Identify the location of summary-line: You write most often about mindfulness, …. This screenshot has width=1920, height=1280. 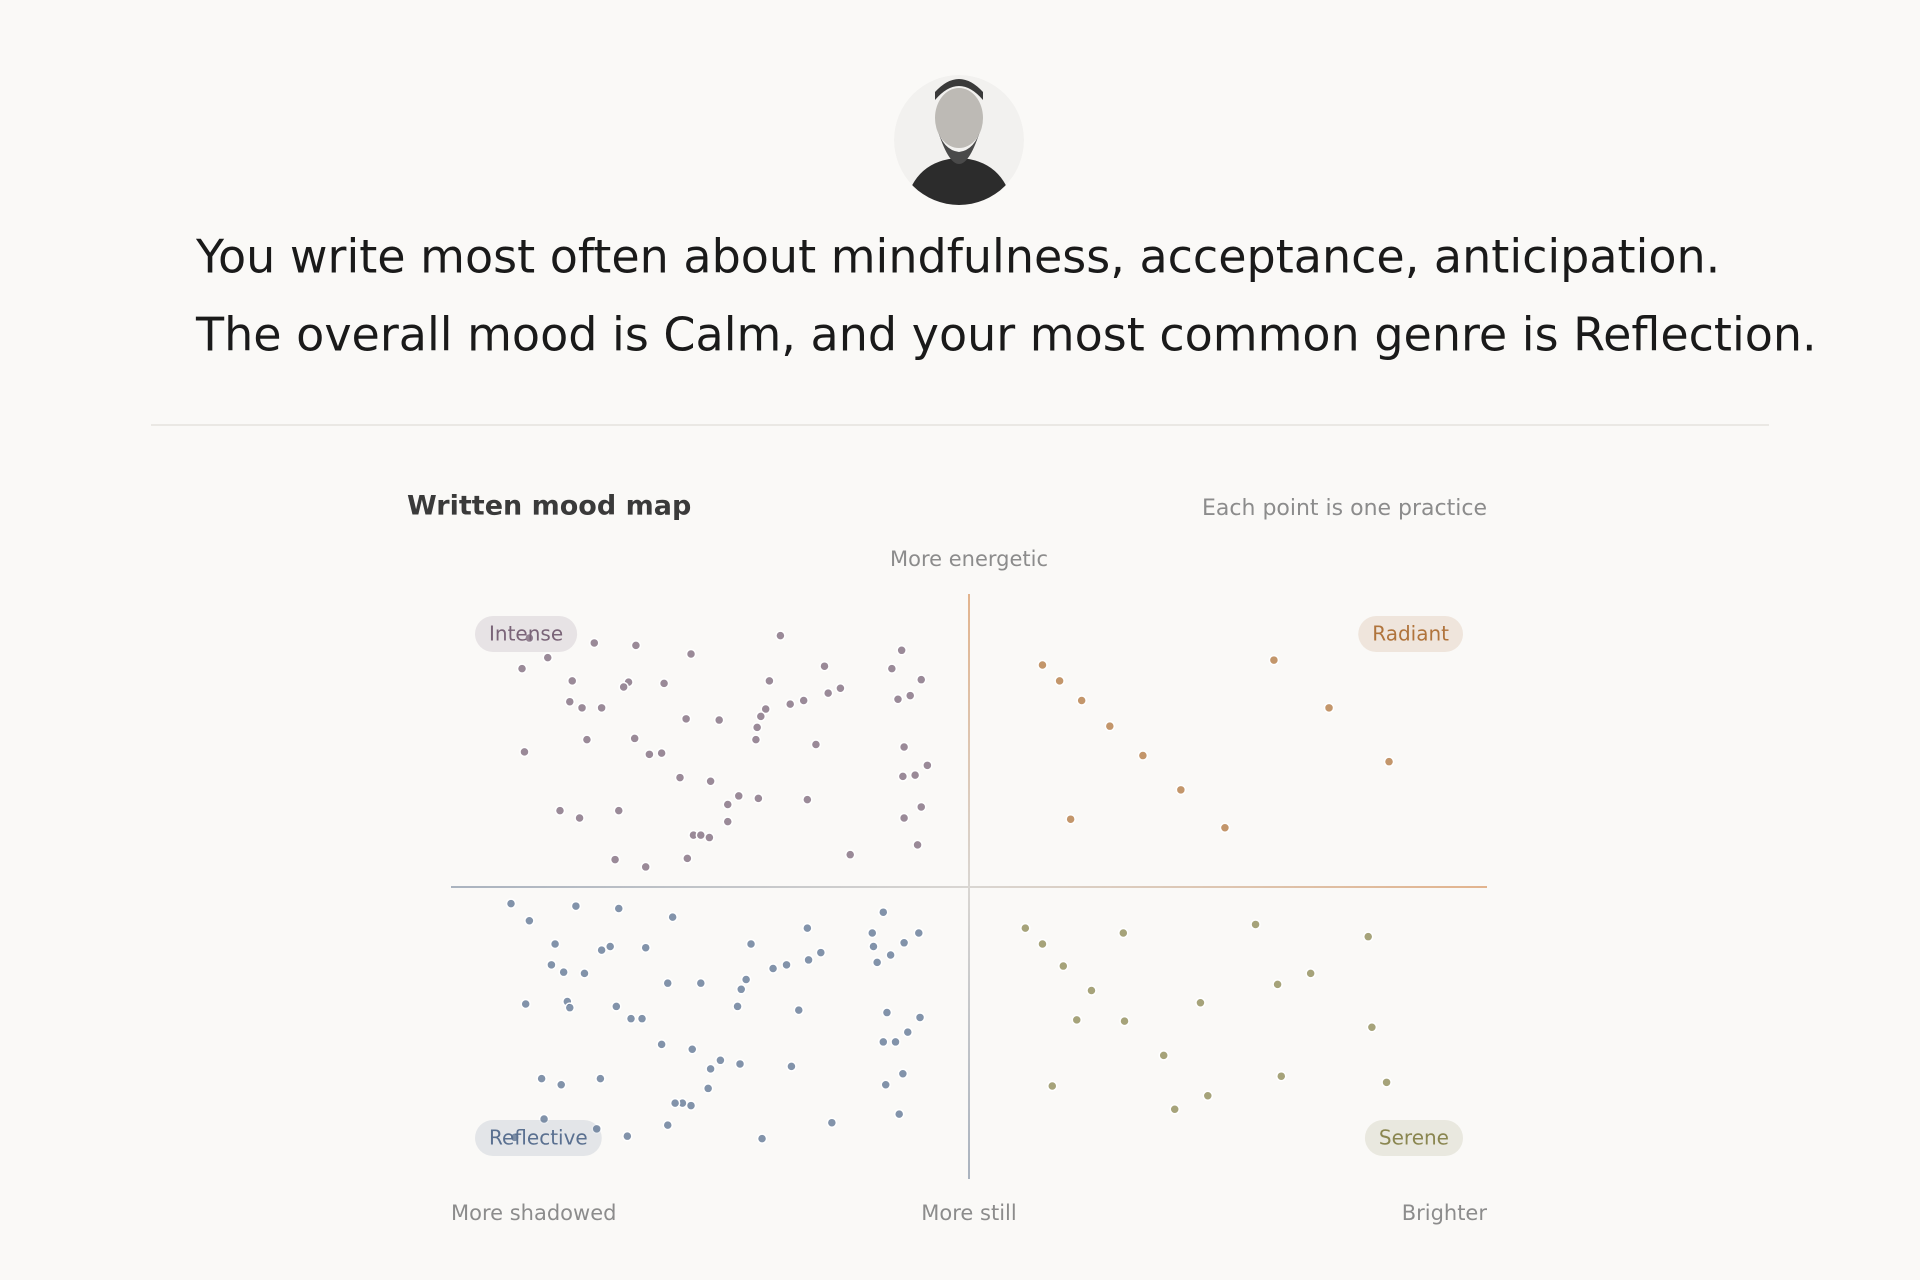
(957, 257).